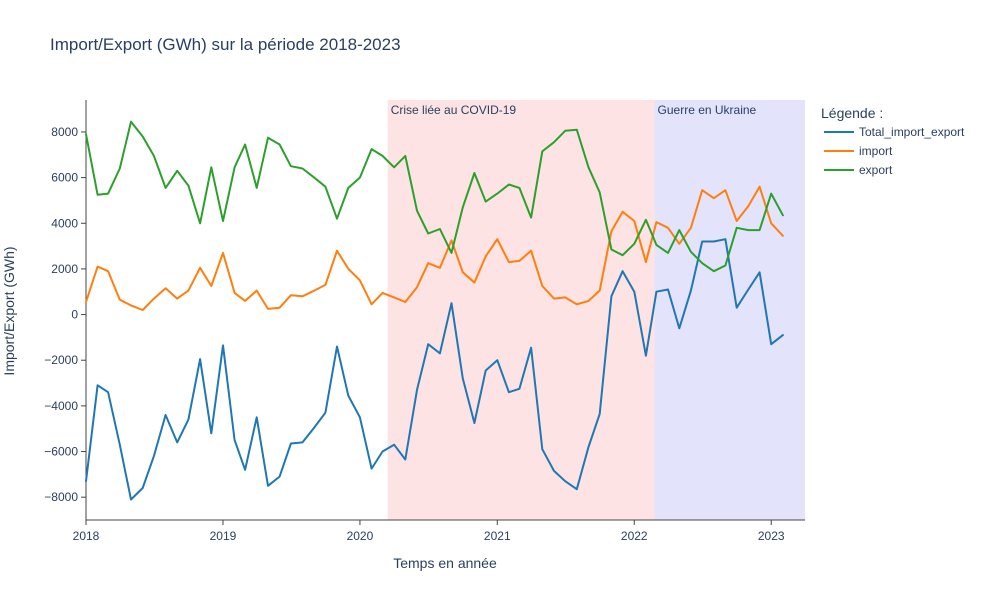 This screenshot has width=1000, height=600. I want to click on legend-entry: export, so click(876, 170).